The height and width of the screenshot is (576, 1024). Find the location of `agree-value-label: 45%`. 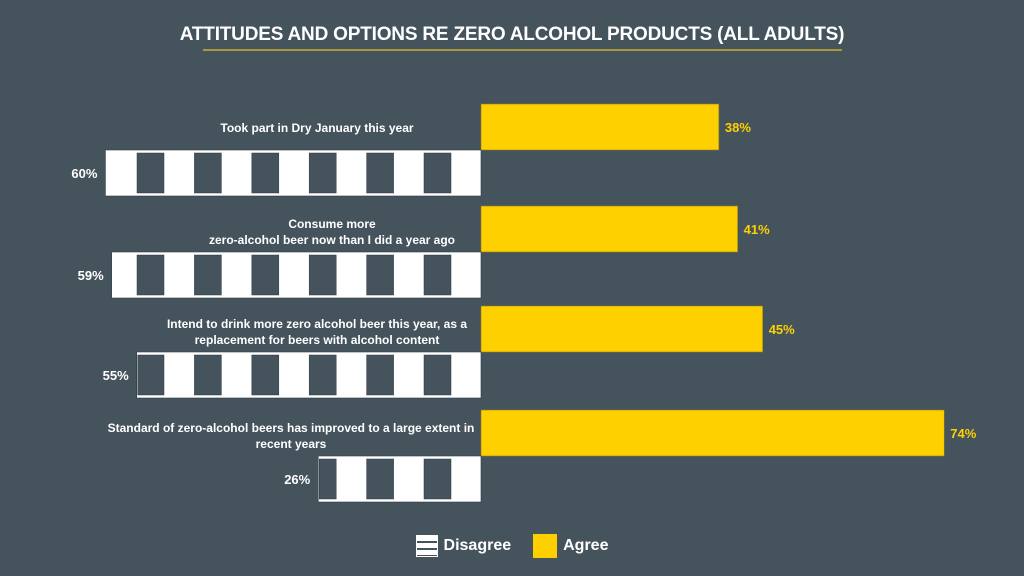

agree-value-label: 45% is located at coordinates (782, 329).